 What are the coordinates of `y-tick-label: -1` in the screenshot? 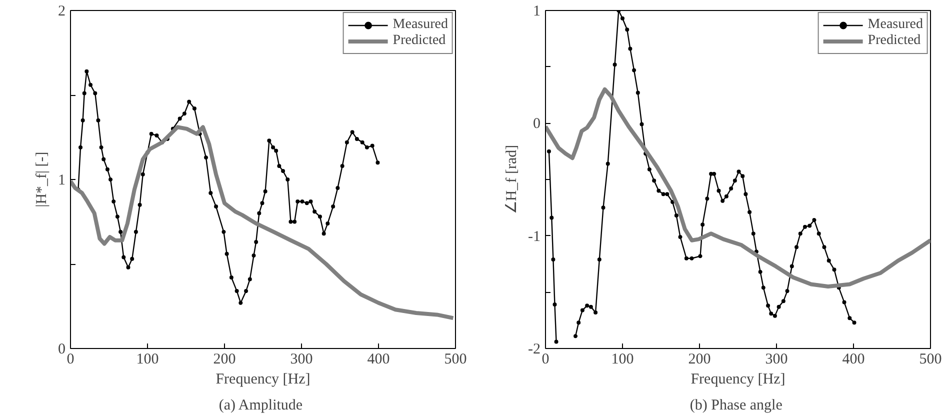 It's located at (534, 236).